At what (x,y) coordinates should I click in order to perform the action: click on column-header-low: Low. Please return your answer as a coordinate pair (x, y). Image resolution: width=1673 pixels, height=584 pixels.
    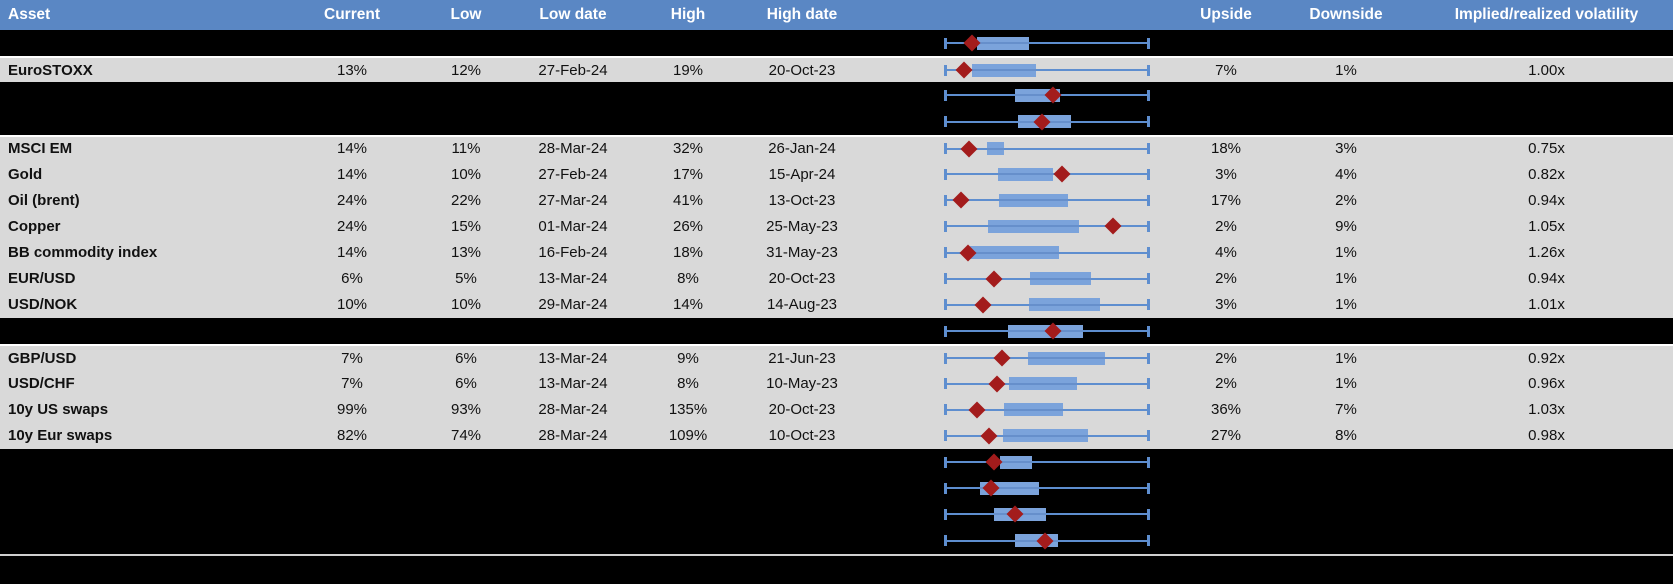
    Looking at the image, I should click on (466, 14).